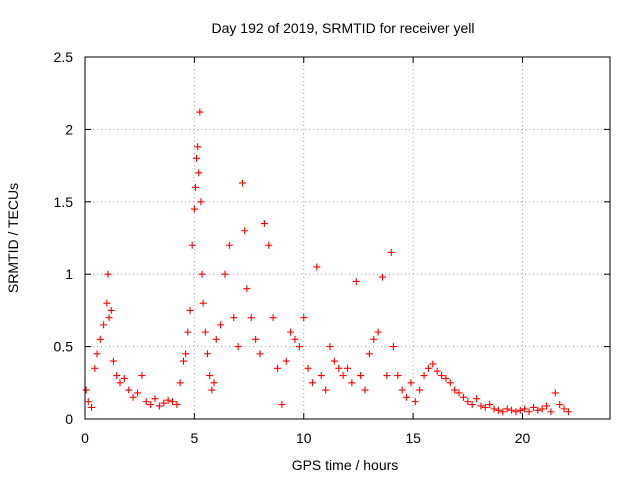  Describe the element at coordinates (13, 238) in the screenshot. I see `y-axis-label: SRMTID / TECUs` at that location.